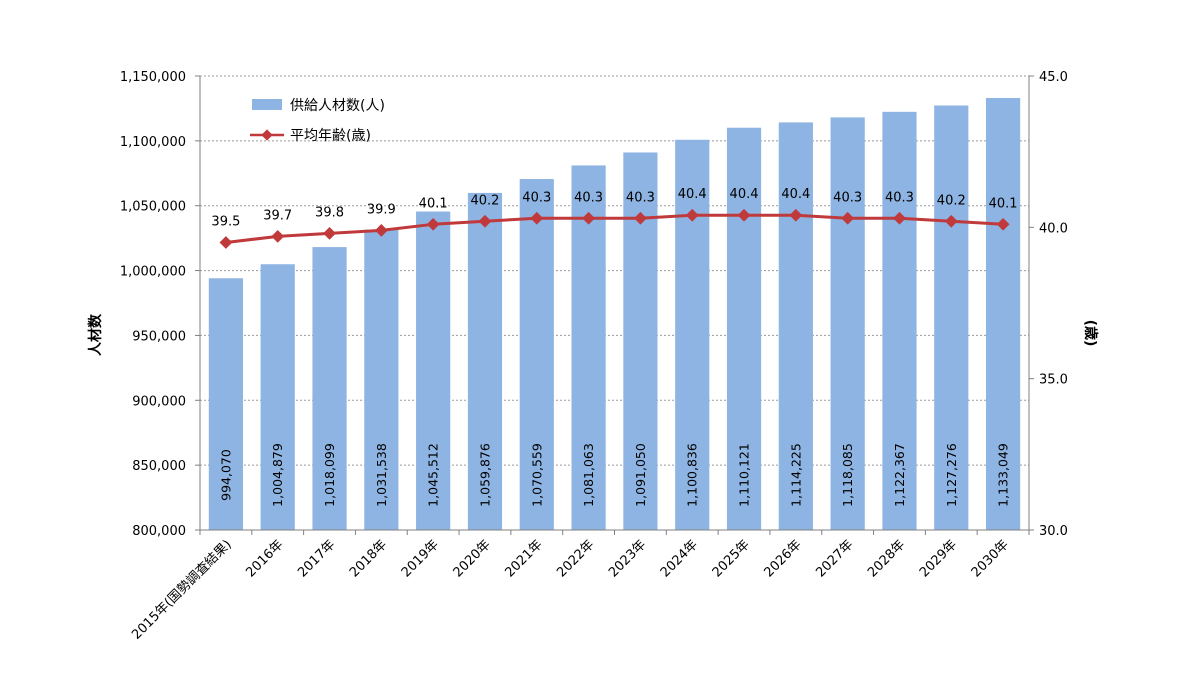  What do you see at coordinates (588, 475) in the screenshot?
I see `bar-value-label: 1,081,063` at bounding box center [588, 475].